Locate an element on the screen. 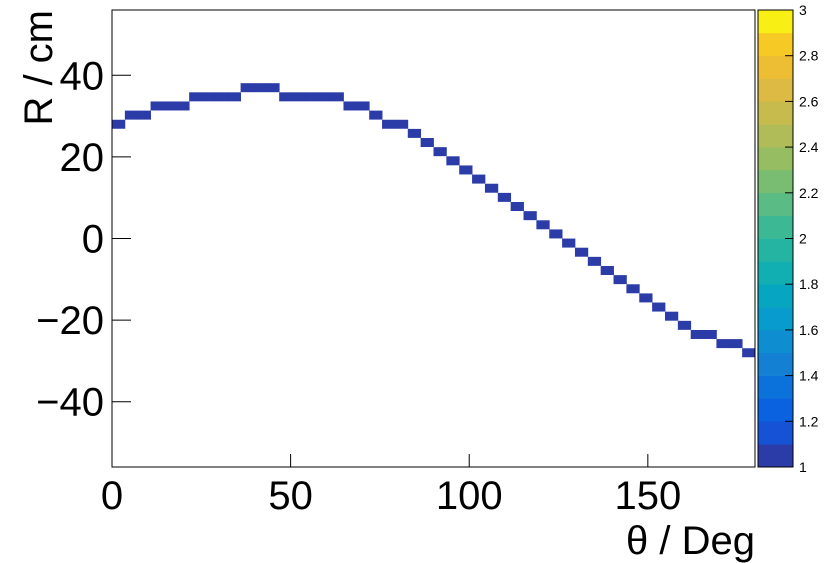 This screenshot has width=830, height=563. x-tick-label: 50 is located at coordinates (290, 496).